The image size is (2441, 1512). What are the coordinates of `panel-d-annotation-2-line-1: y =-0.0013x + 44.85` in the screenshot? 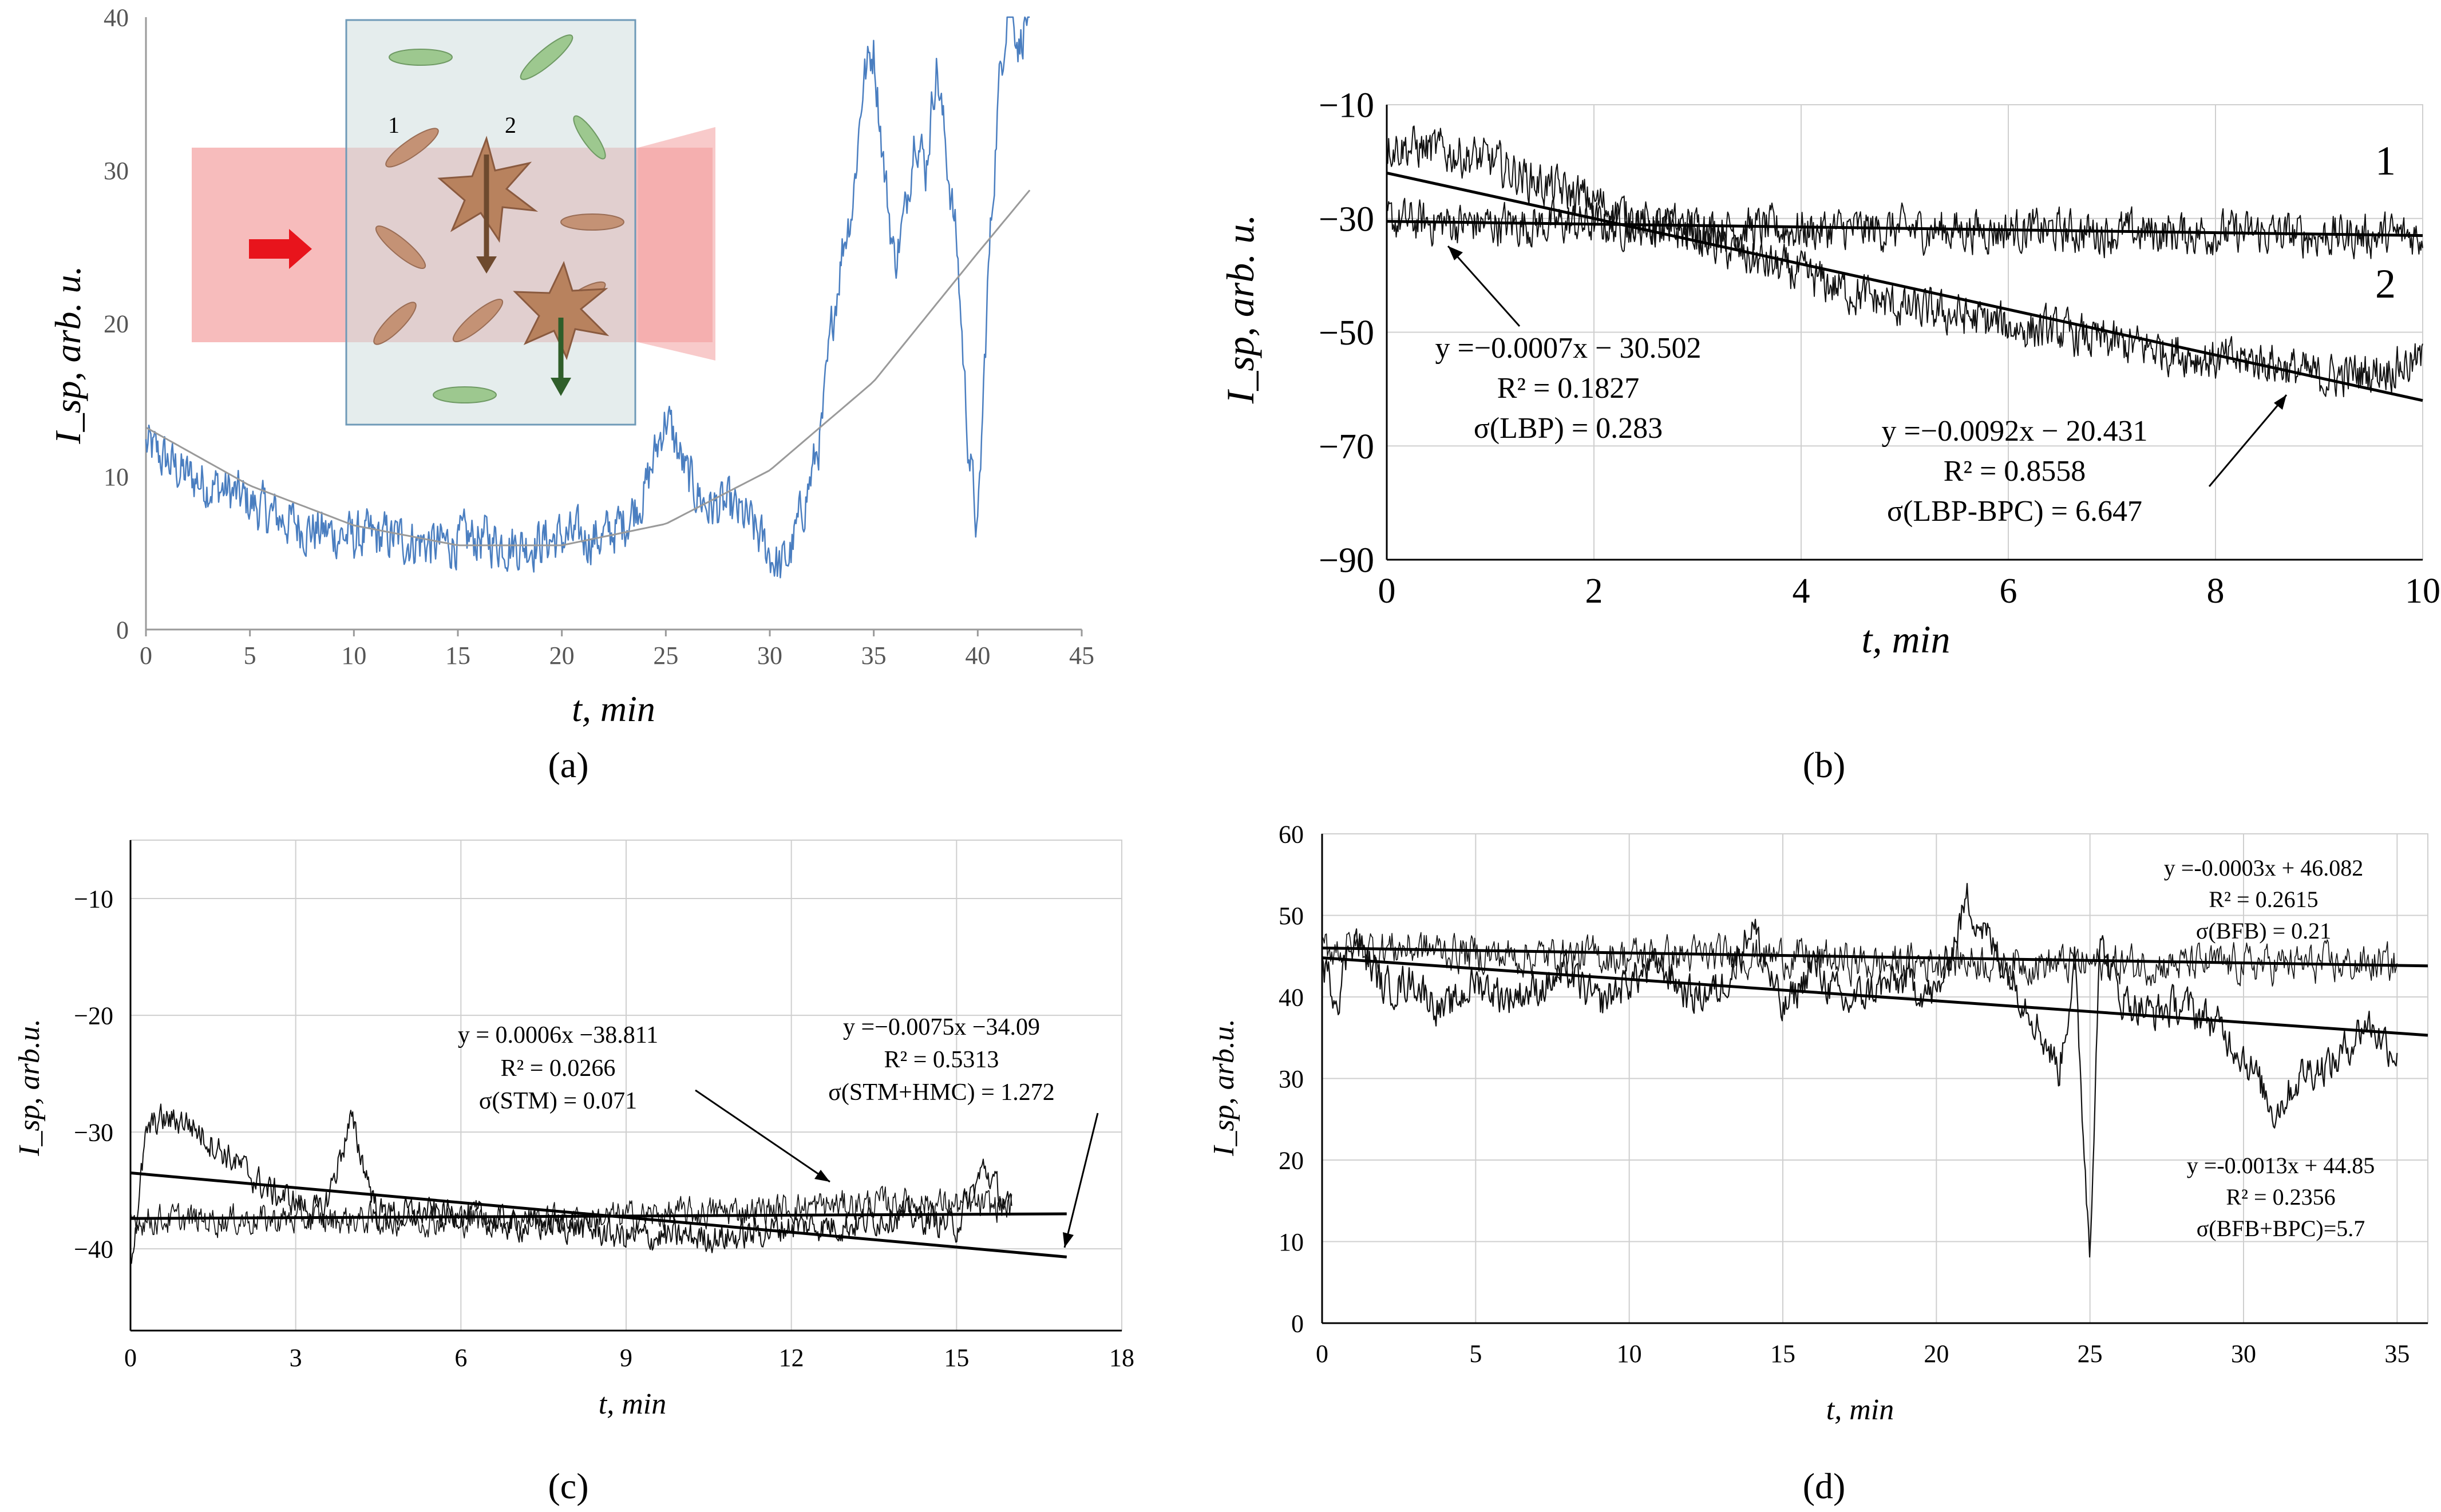 It's located at (2281, 1165).